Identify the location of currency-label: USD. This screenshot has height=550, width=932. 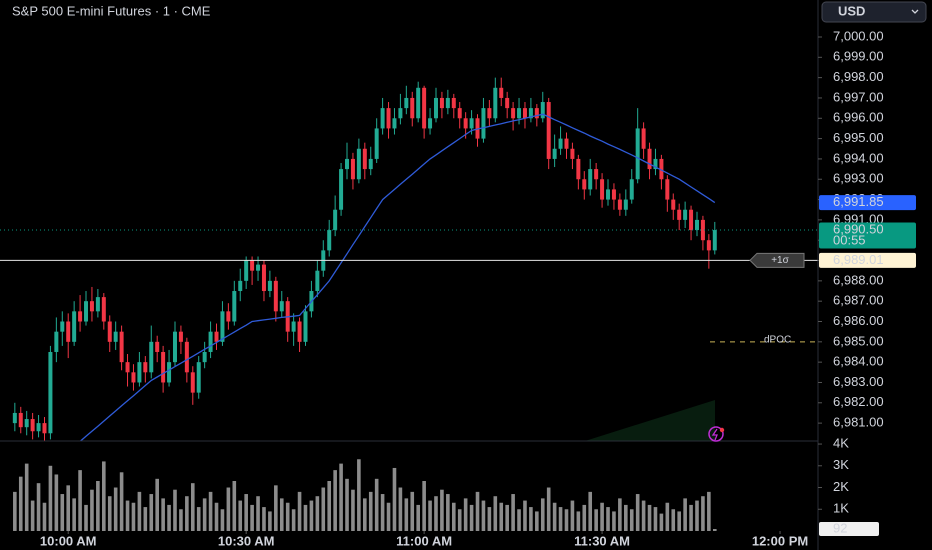
(851, 10).